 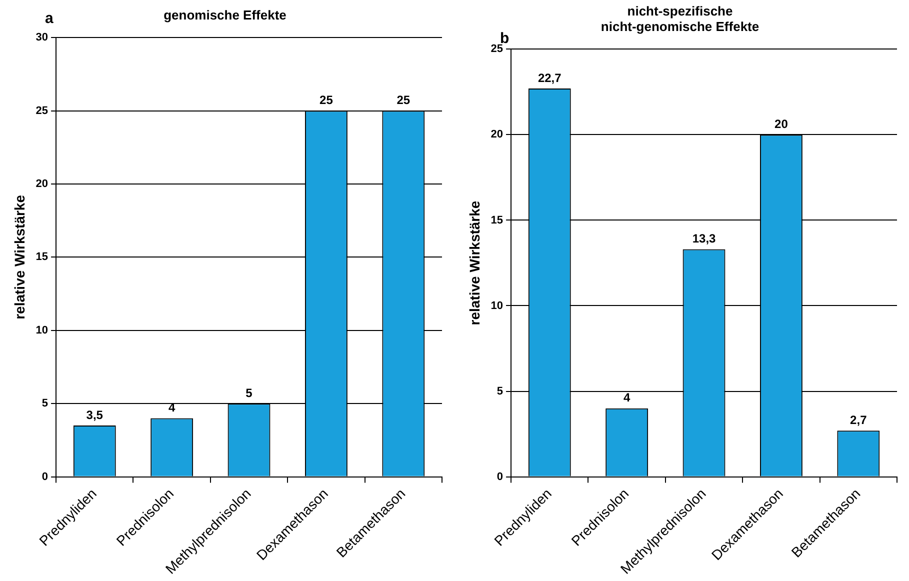 I want to click on data-label: 2,7, so click(x=859, y=419).